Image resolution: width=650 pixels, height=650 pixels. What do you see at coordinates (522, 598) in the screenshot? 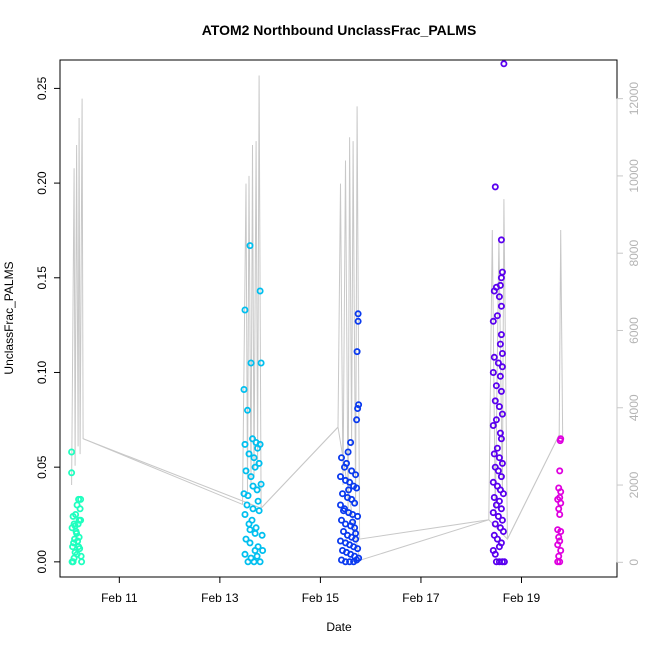
I see `x-tick-label: Feb 19` at bounding box center [522, 598].